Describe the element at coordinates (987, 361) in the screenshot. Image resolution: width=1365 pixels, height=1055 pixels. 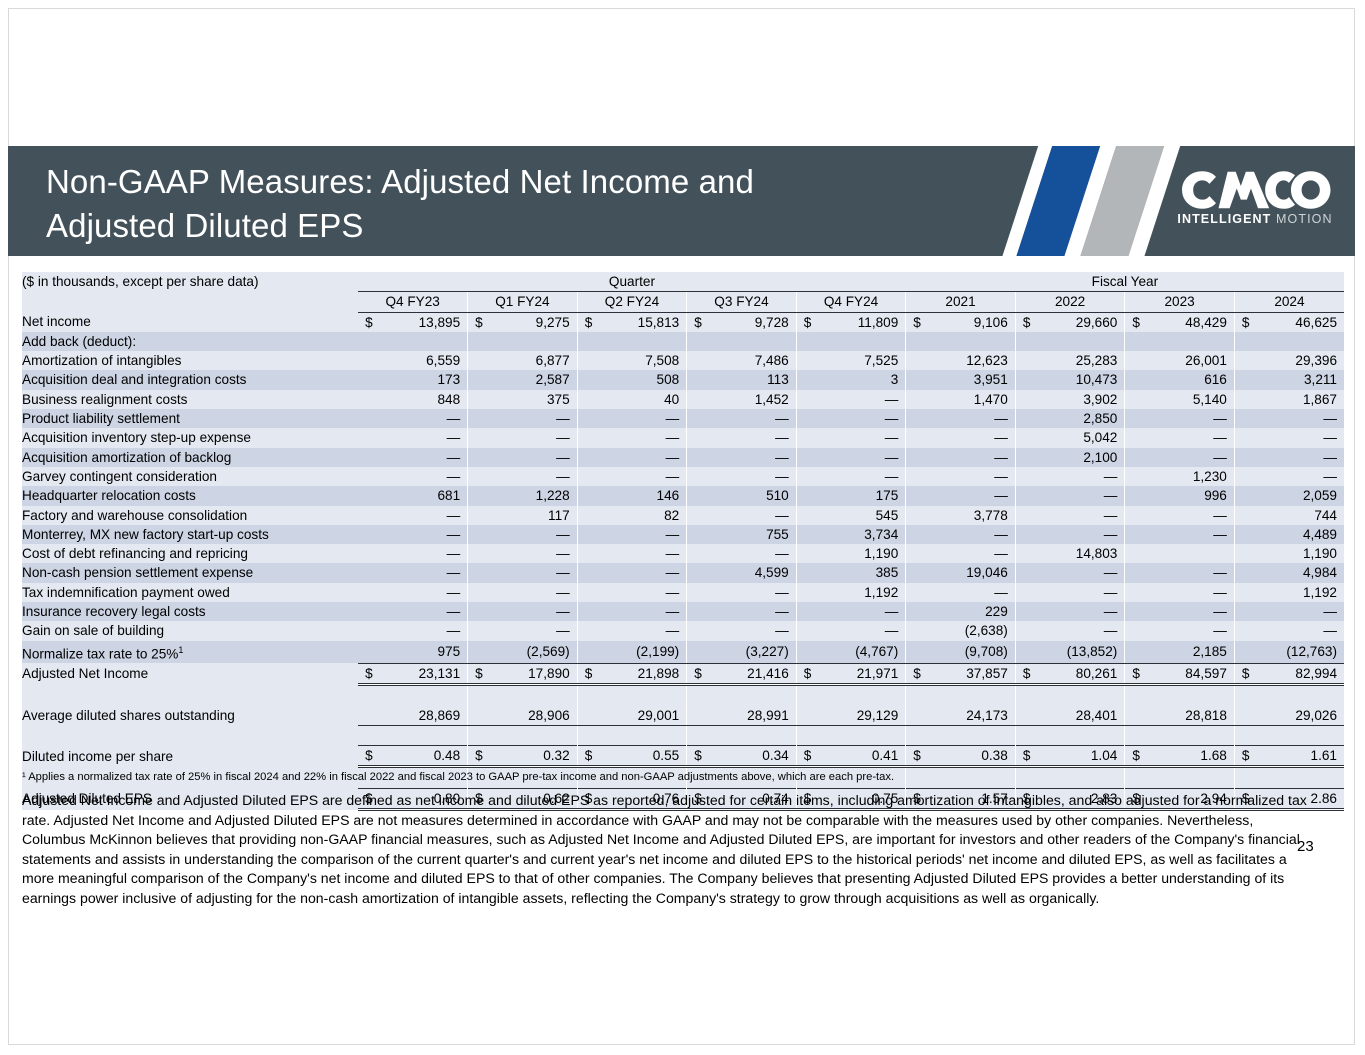
I see `cell-value: 12,623` at that location.